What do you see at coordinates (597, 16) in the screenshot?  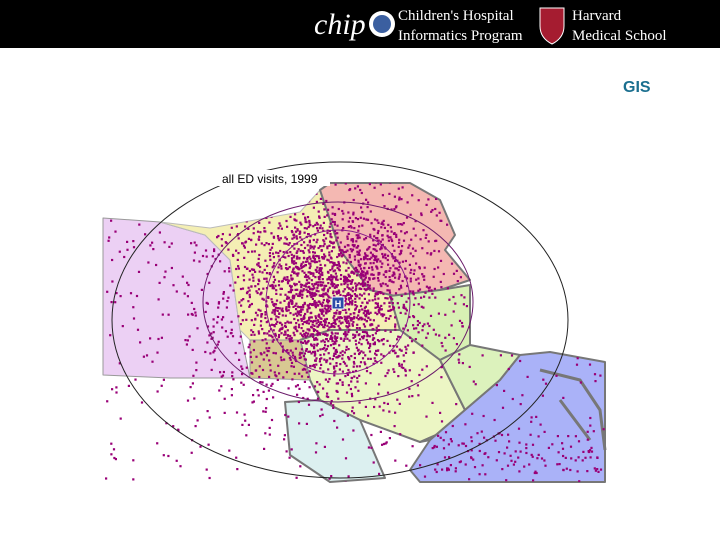 I see `school-line: Harvard` at bounding box center [597, 16].